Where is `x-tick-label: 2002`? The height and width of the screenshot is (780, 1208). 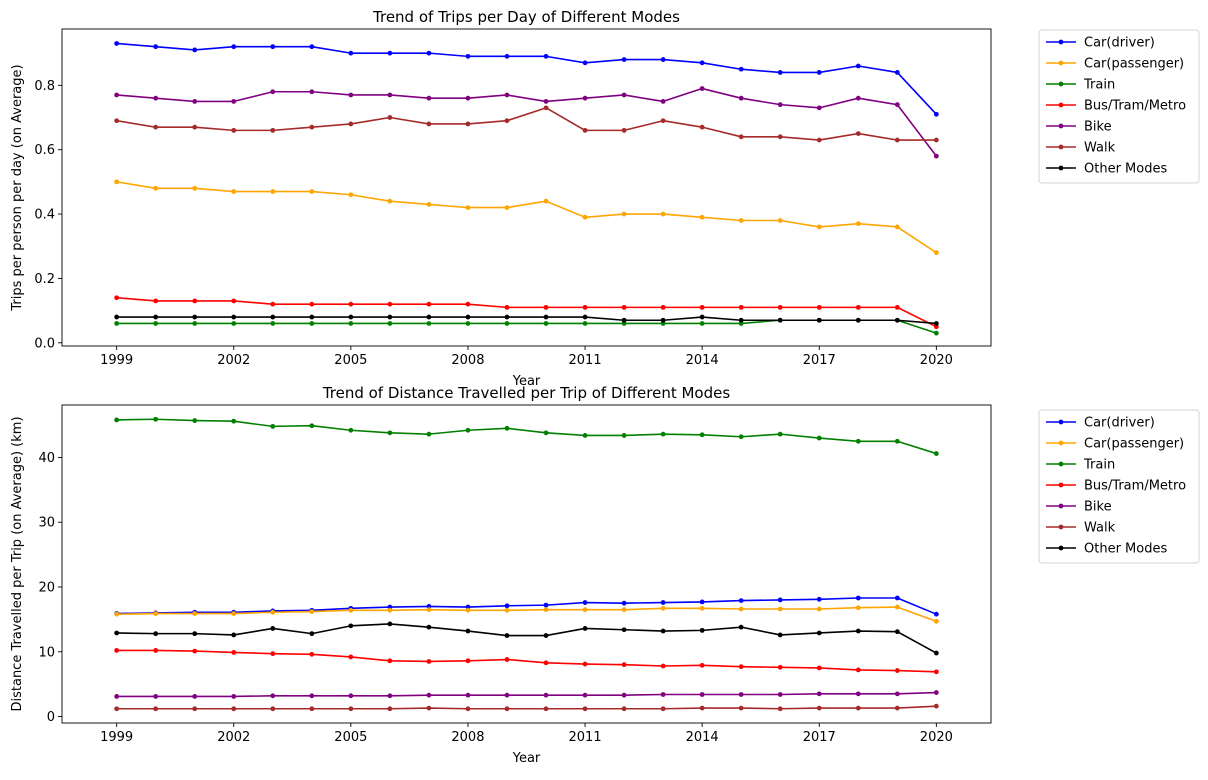
x-tick-label: 2002 is located at coordinates (233, 360).